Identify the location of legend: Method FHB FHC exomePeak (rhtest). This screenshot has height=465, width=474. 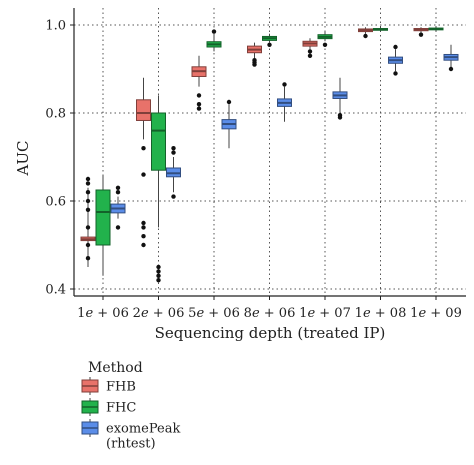
(130, 406).